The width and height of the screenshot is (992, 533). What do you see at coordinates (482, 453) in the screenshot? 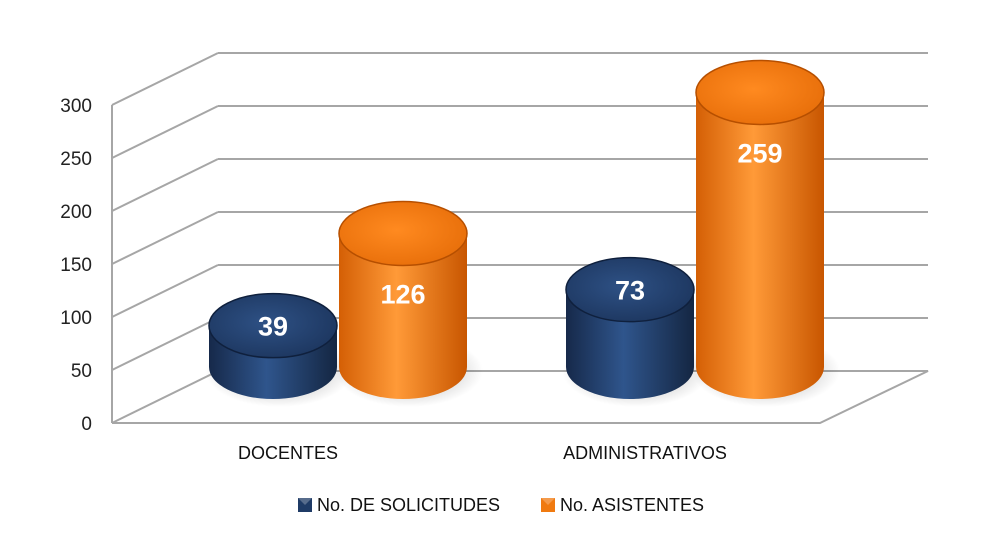
I see `category-axis: DOCENTES ADMINISTRATIVOS` at bounding box center [482, 453].